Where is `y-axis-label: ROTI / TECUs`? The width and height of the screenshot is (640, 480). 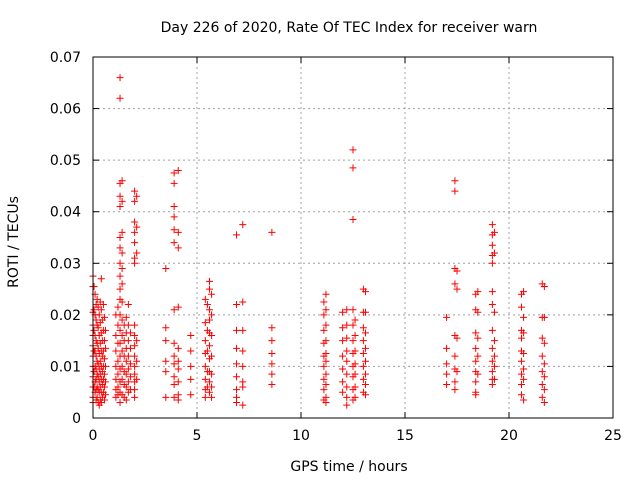 y-axis-label: ROTI / TECUs is located at coordinates (14, 242).